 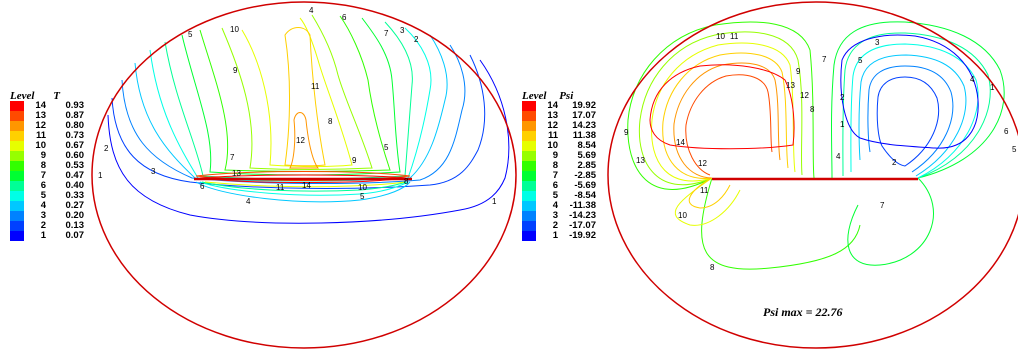 I want to click on left-legend-value: 0.40, so click(x=75, y=185).